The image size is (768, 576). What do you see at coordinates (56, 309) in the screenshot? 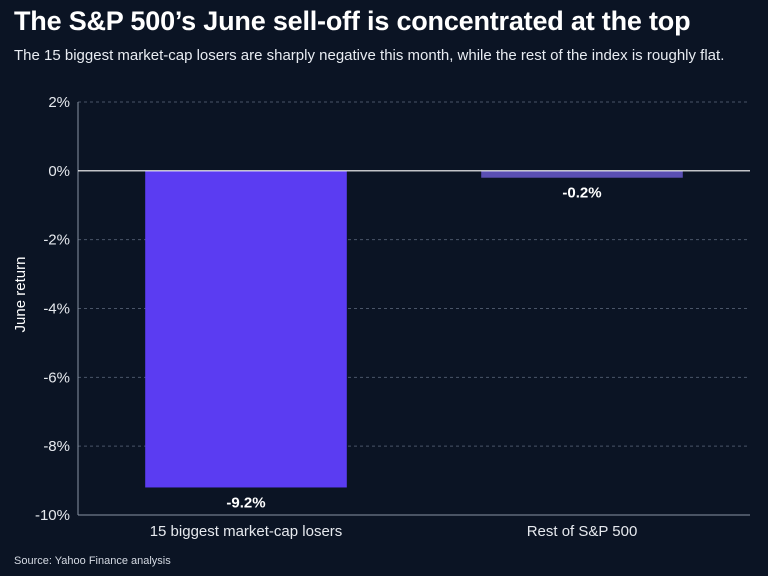
I see `y-tick-label: -4%` at bounding box center [56, 309].